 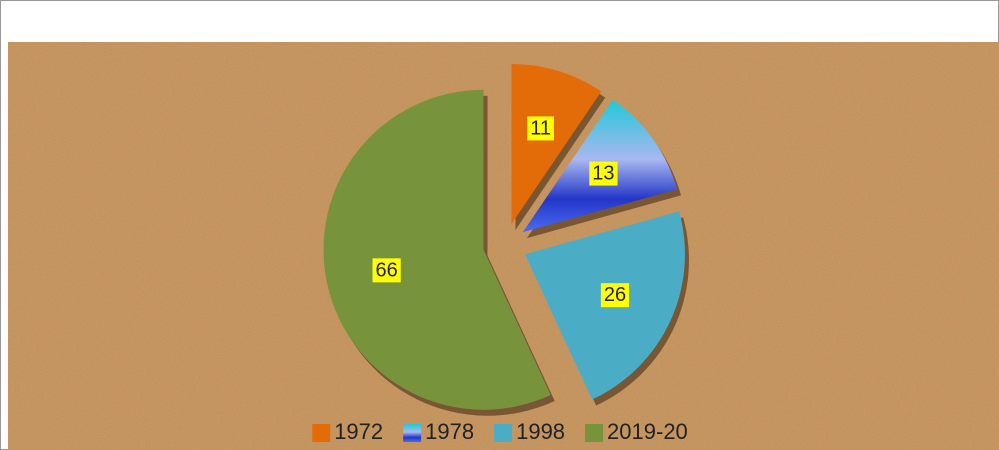 I want to click on pie-slice, so click(x=556, y=143).